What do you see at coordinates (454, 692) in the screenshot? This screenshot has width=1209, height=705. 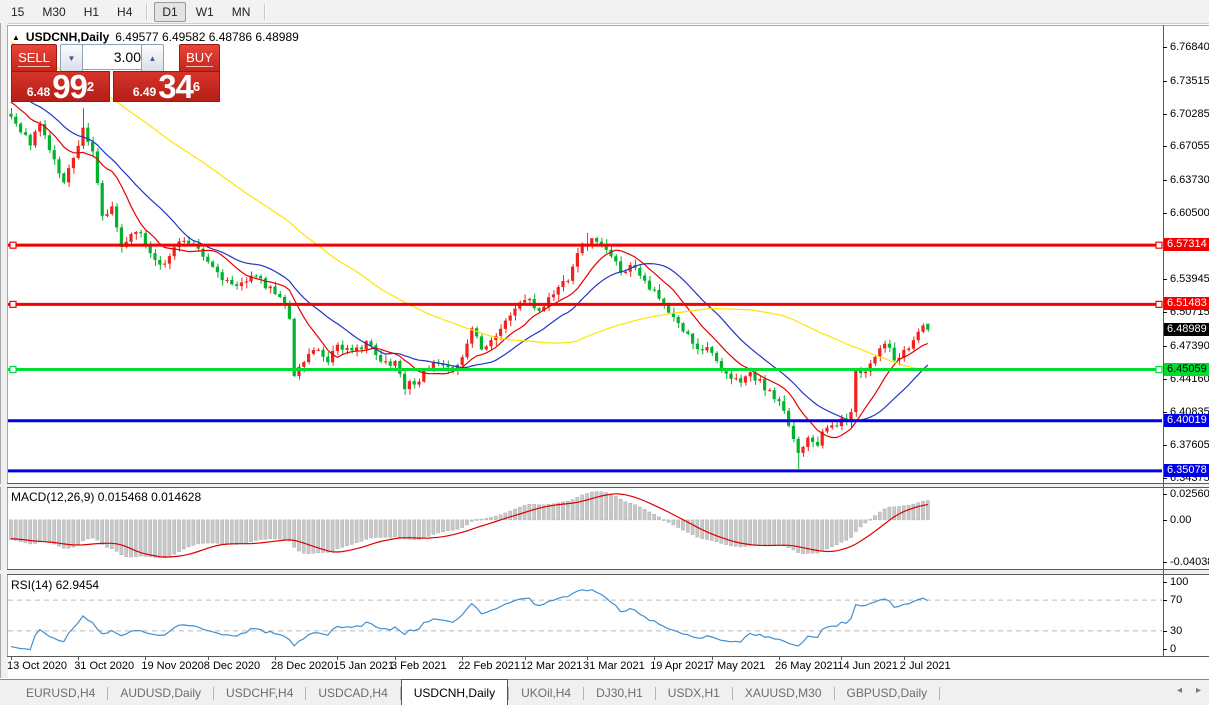 I see `chart-tab-usdcnh: USDCNH,Daily` at bounding box center [454, 692].